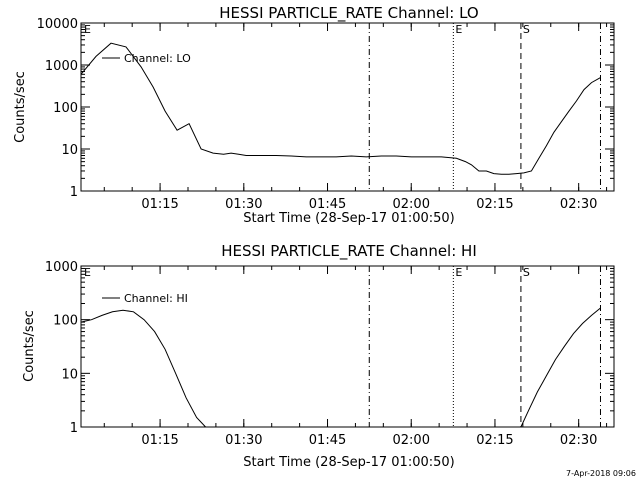 This screenshot has height=480, width=640. I want to click on y-tick-label: 10000, so click(57, 24).